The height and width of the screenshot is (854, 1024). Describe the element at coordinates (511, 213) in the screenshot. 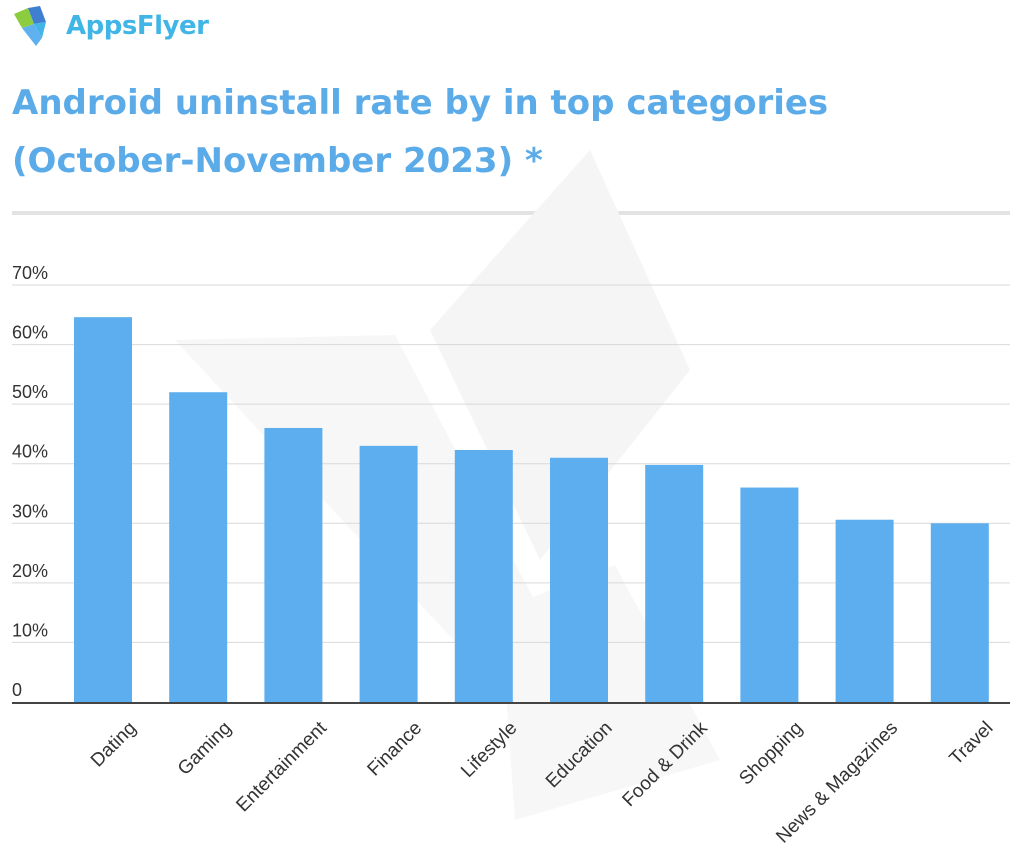

I see `title-divider` at that location.